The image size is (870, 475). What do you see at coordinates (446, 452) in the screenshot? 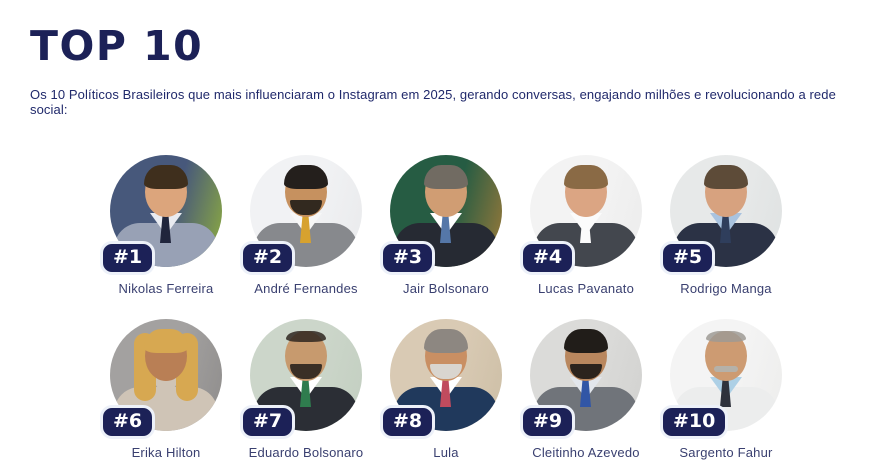
I see `person-name: Lula` at bounding box center [446, 452].